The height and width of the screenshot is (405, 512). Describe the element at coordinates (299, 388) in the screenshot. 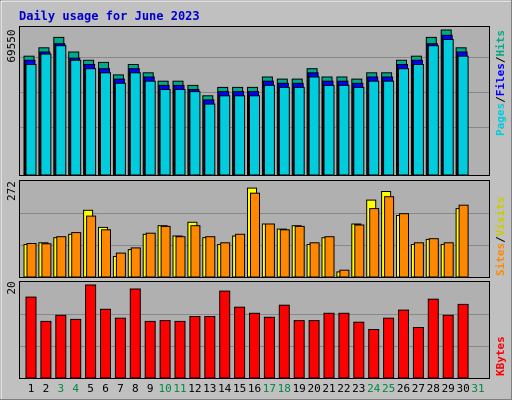

I see `x-tick-label-day-19: 19` at that location.